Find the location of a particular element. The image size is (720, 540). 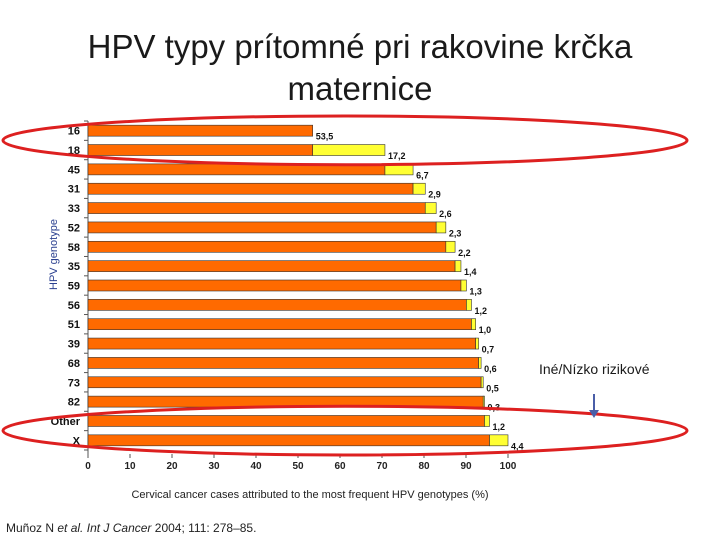

x-tick-label: 80 is located at coordinates (424, 466).